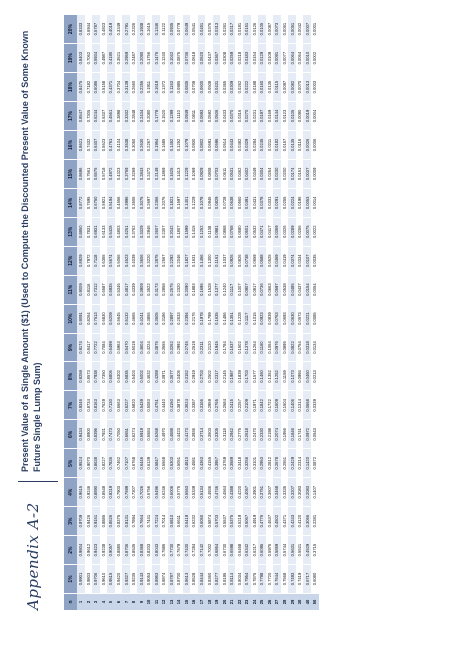 The image size is (471, 650). I want to click on value-cell: 0.0520, so click(201, 58).